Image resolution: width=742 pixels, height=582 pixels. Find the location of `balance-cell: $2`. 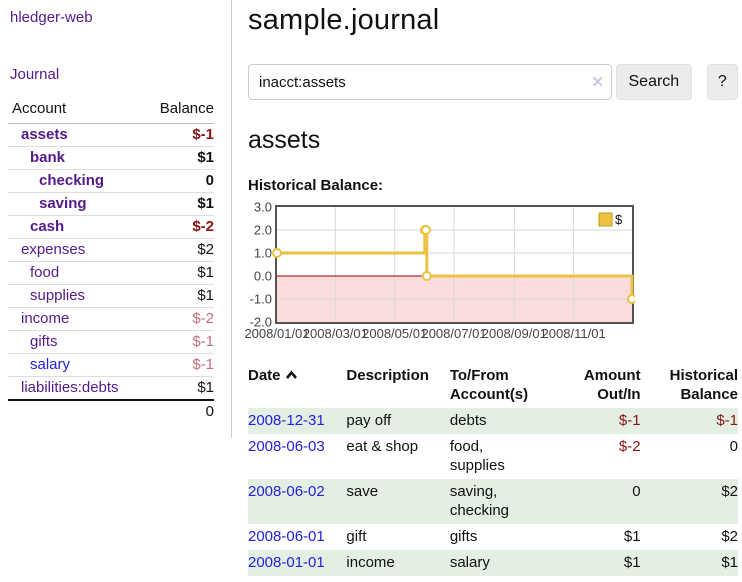

balance-cell: $2 is located at coordinates (729, 536).